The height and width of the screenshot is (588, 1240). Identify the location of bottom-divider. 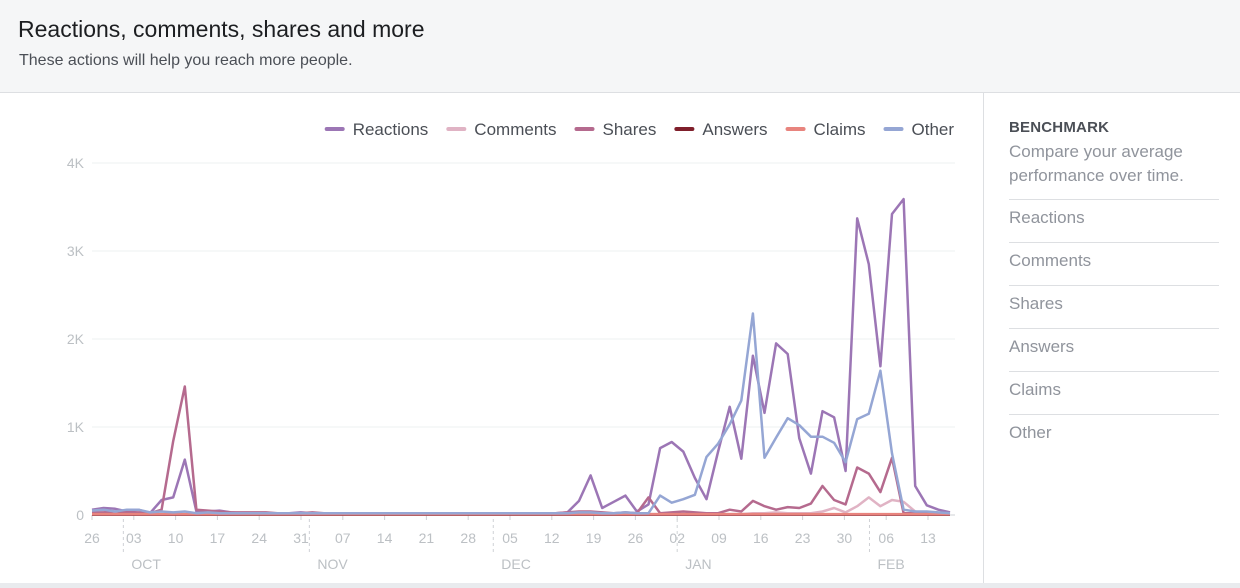
(620, 585).